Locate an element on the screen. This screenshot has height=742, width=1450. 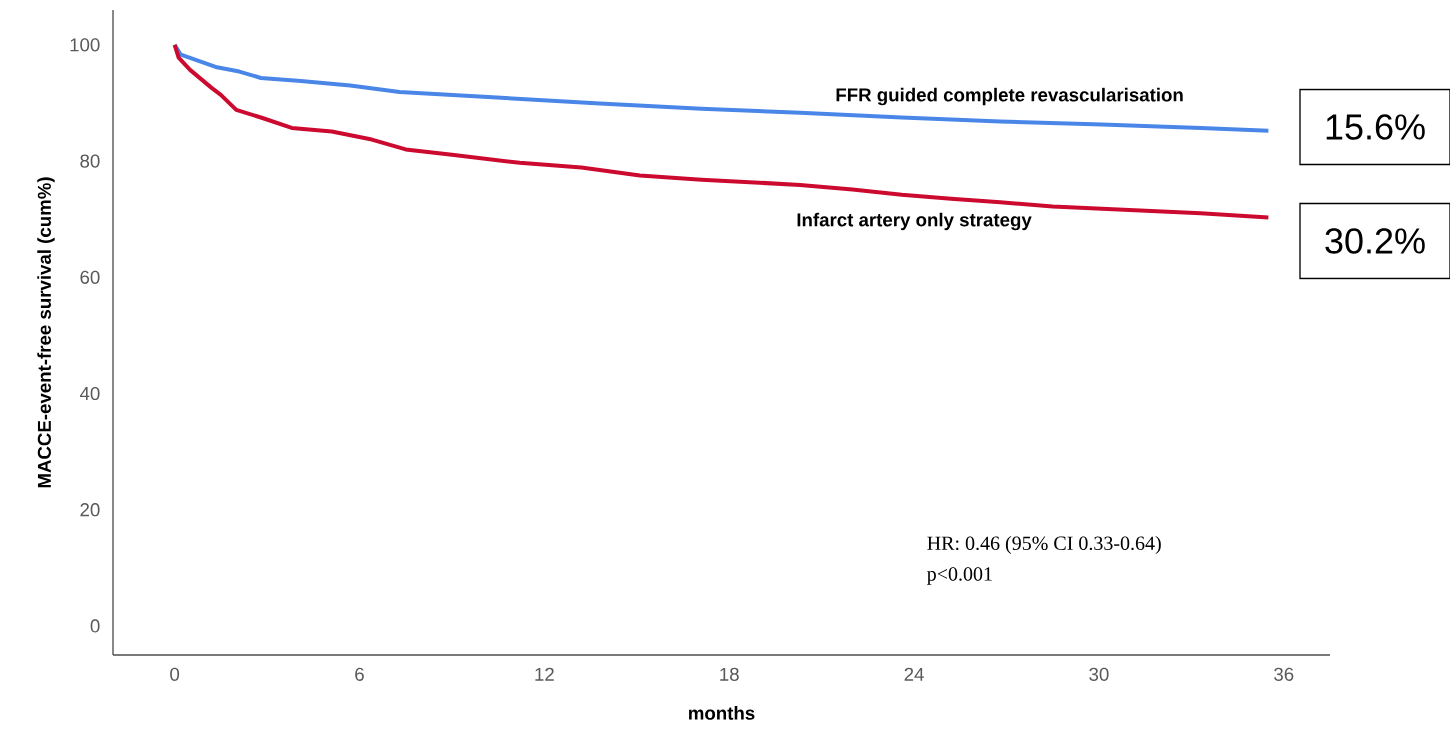
y-tick-label: 20 is located at coordinates (90, 510).